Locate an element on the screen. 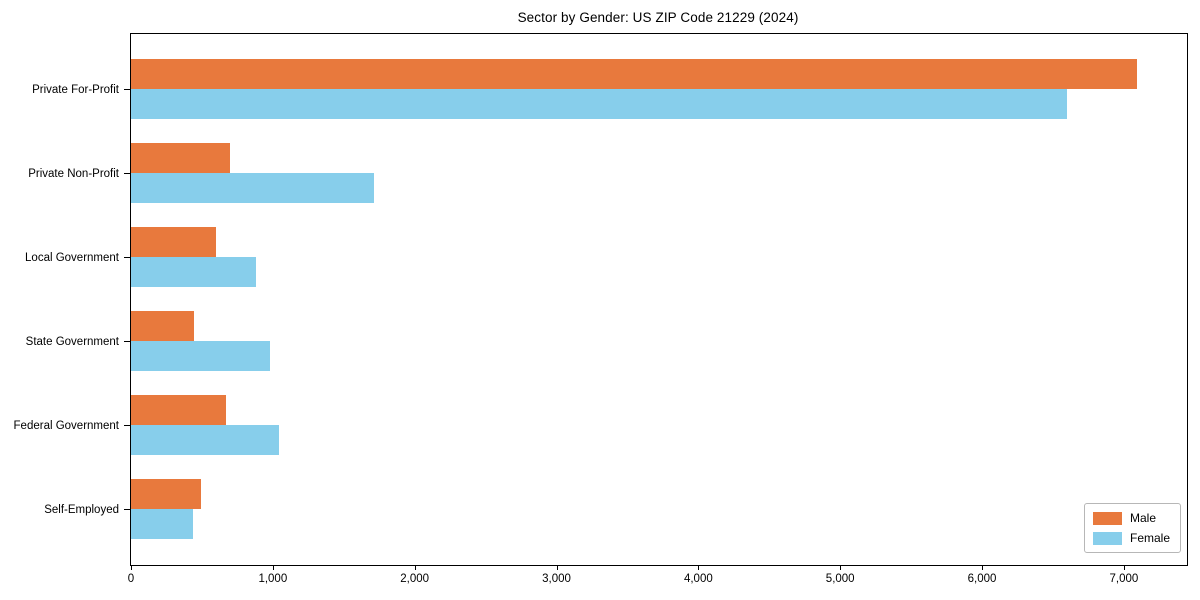  y-axis-label-5: Self-Employed is located at coordinates (81, 510).